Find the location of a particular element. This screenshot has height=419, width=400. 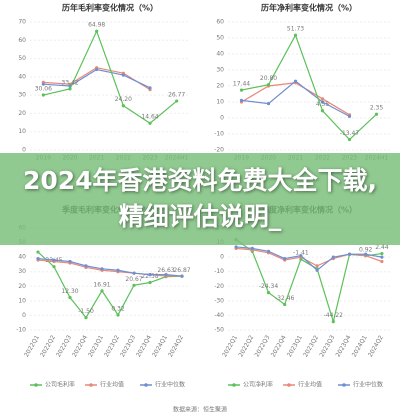

legend-label: 公司净利率 is located at coordinates (258, 385).